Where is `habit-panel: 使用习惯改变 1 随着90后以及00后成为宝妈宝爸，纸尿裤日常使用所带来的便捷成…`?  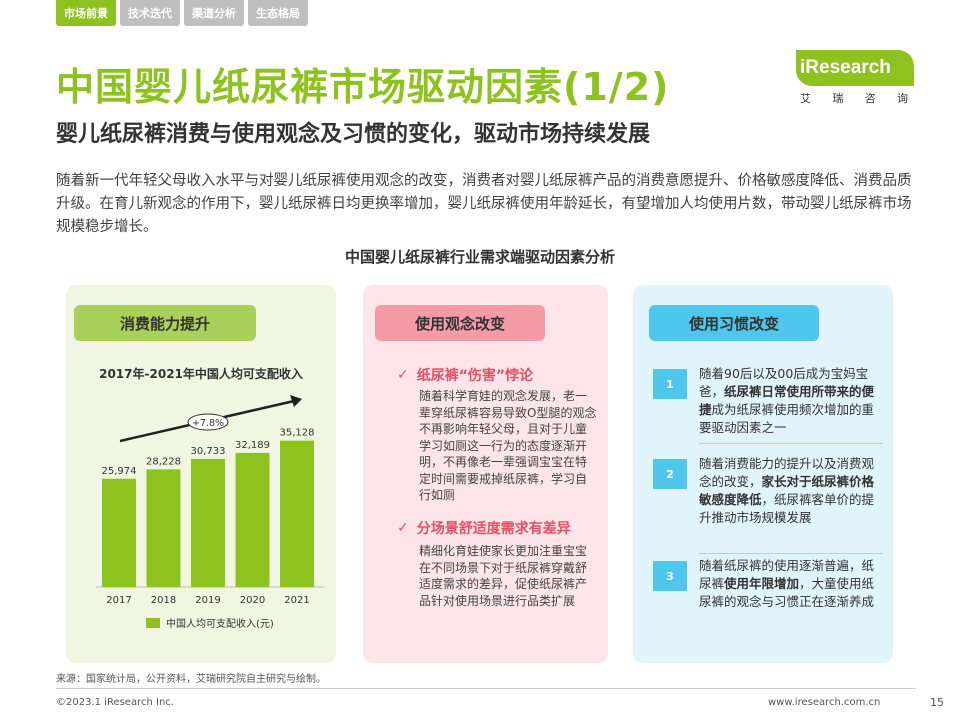
habit-panel: 使用习惯改变 1 随着90后以及00后成为宝妈宝爸，纸尿裤日常使用所带来的便捷成… is located at coordinates (763, 474).